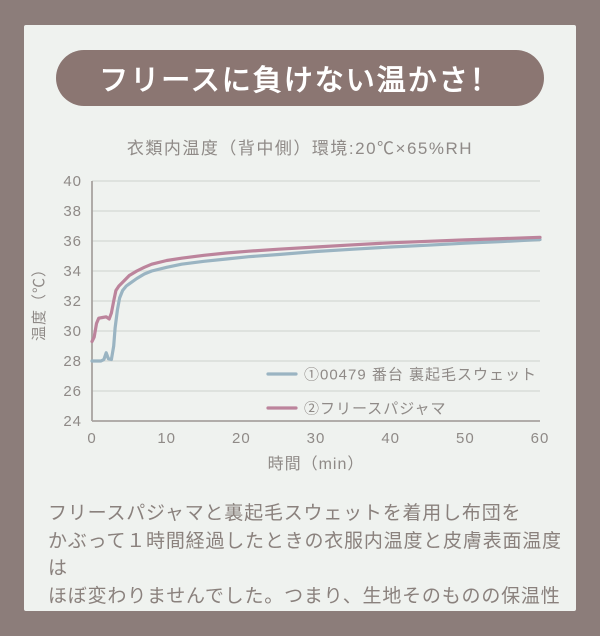 The width and height of the screenshot is (600, 636). I want to click on legend-label-1: ①00479 番台 裏起毛スウェット, so click(420, 375).